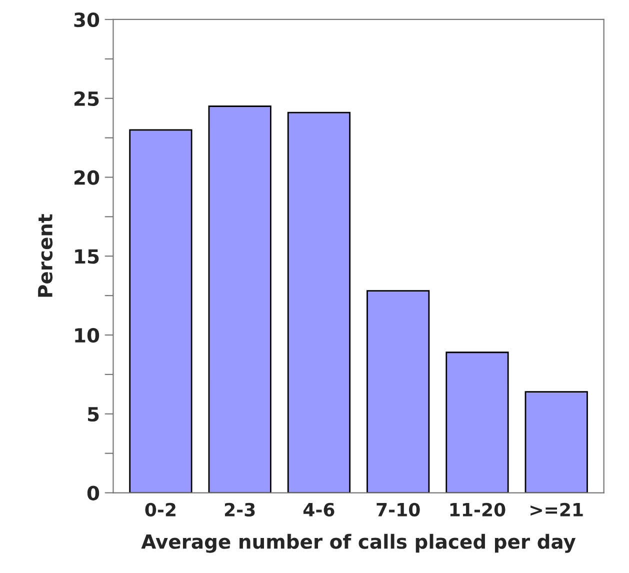 The width and height of the screenshot is (629, 573). What do you see at coordinates (478, 509) in the screenshot?
I see `x-tick-label: 11-20` at bounding box center [478, 509].